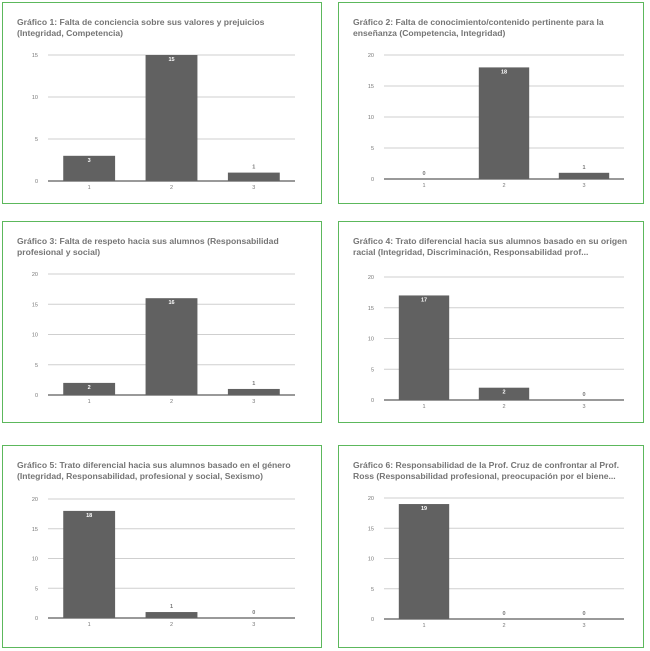 The height and width of the screenshot is (651, 650). Describe the element at coordinates (424, 300) in the screenshot. I see `data-label: 17` at that location.